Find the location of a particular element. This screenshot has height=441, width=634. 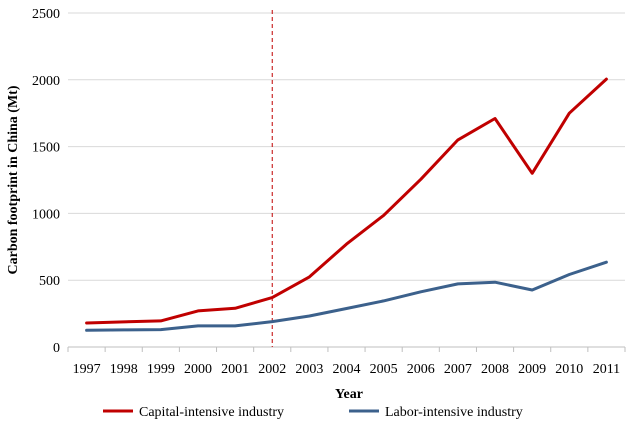

x-tick-label: 2008 is located at coordinates (495, 369).